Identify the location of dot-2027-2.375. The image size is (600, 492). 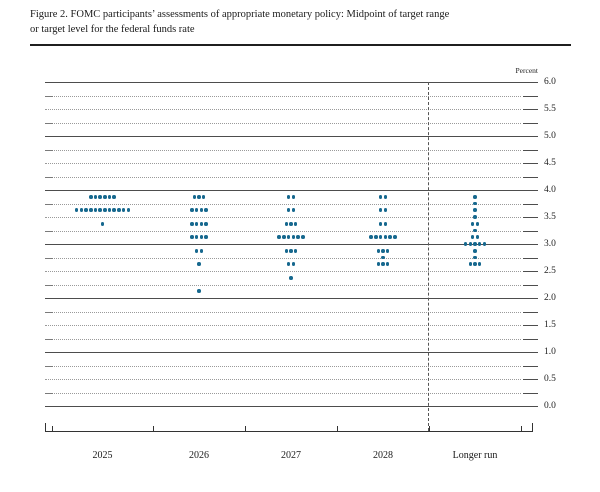
(291, 277).